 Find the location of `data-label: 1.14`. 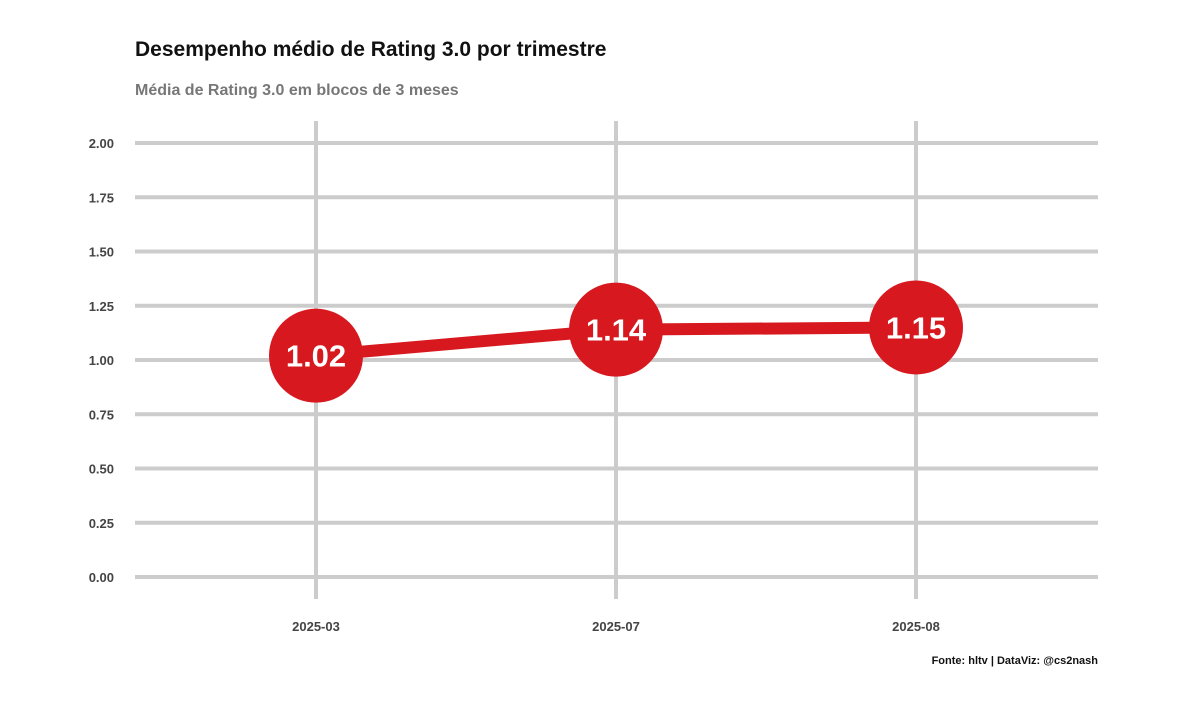

data-label: 1.14 is located at coordinates (616, 330).